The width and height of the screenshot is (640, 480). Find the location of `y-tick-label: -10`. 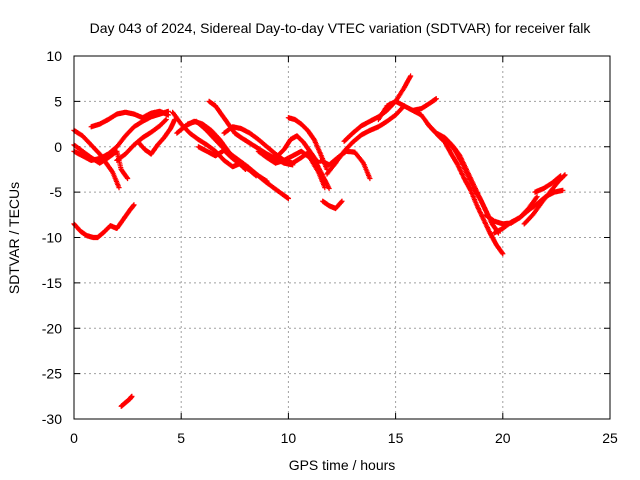

y-tick-label: -10 is located at coordinates (52, 238).